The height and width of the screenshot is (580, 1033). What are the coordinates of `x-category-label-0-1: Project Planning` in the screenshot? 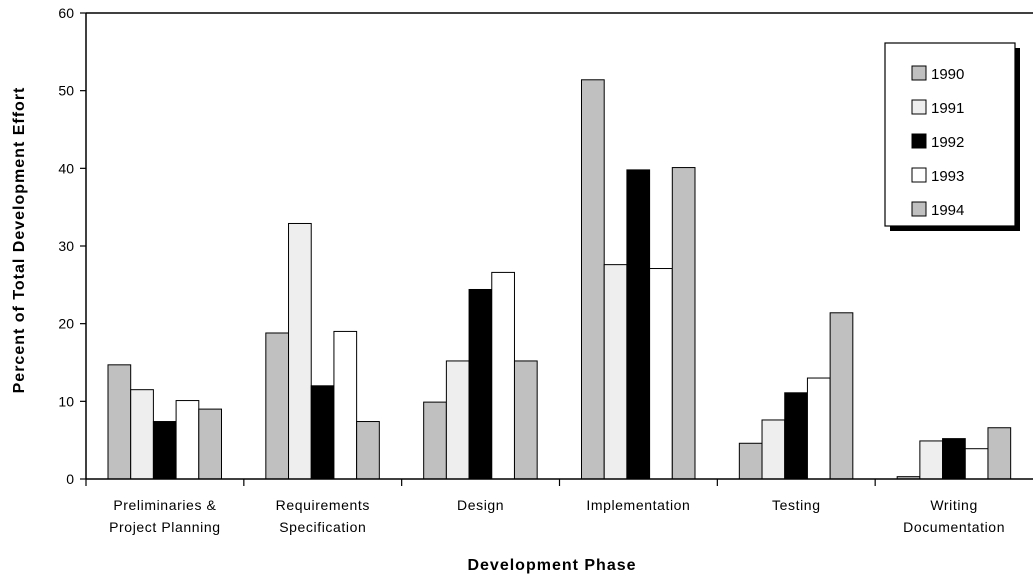 It's located at (165, 527).